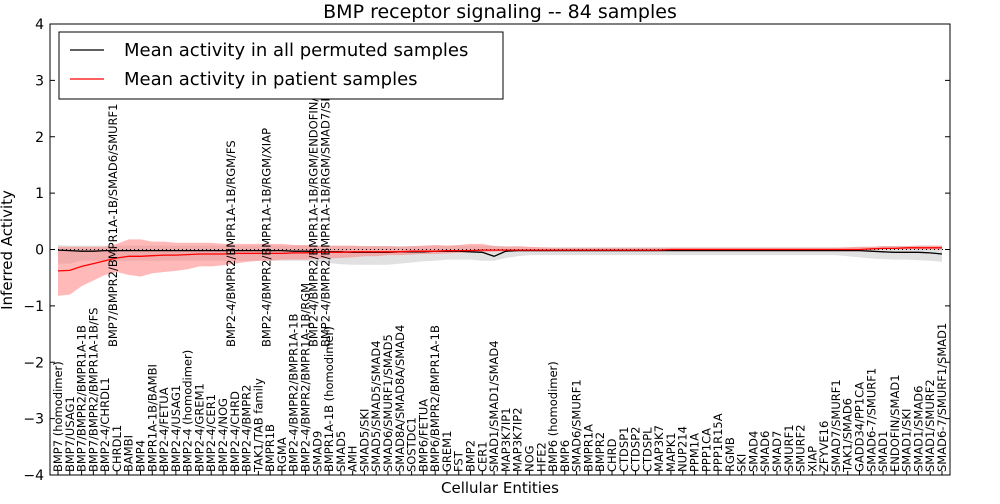  What do you see at coordinates (353, 459) in the screenshot?
I see `x-tick-label: AMH` at bounding box center [353, 459].